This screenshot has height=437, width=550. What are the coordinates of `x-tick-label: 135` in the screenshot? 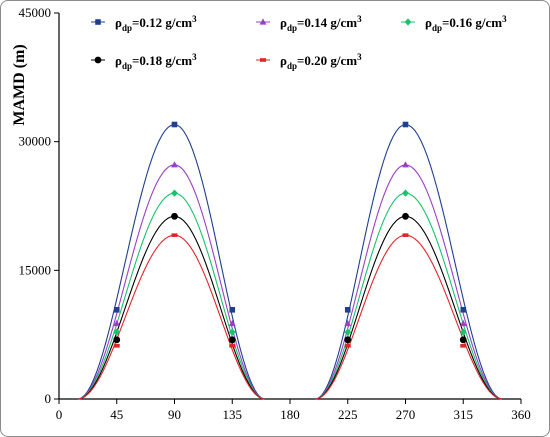 It's located at (233, 414).